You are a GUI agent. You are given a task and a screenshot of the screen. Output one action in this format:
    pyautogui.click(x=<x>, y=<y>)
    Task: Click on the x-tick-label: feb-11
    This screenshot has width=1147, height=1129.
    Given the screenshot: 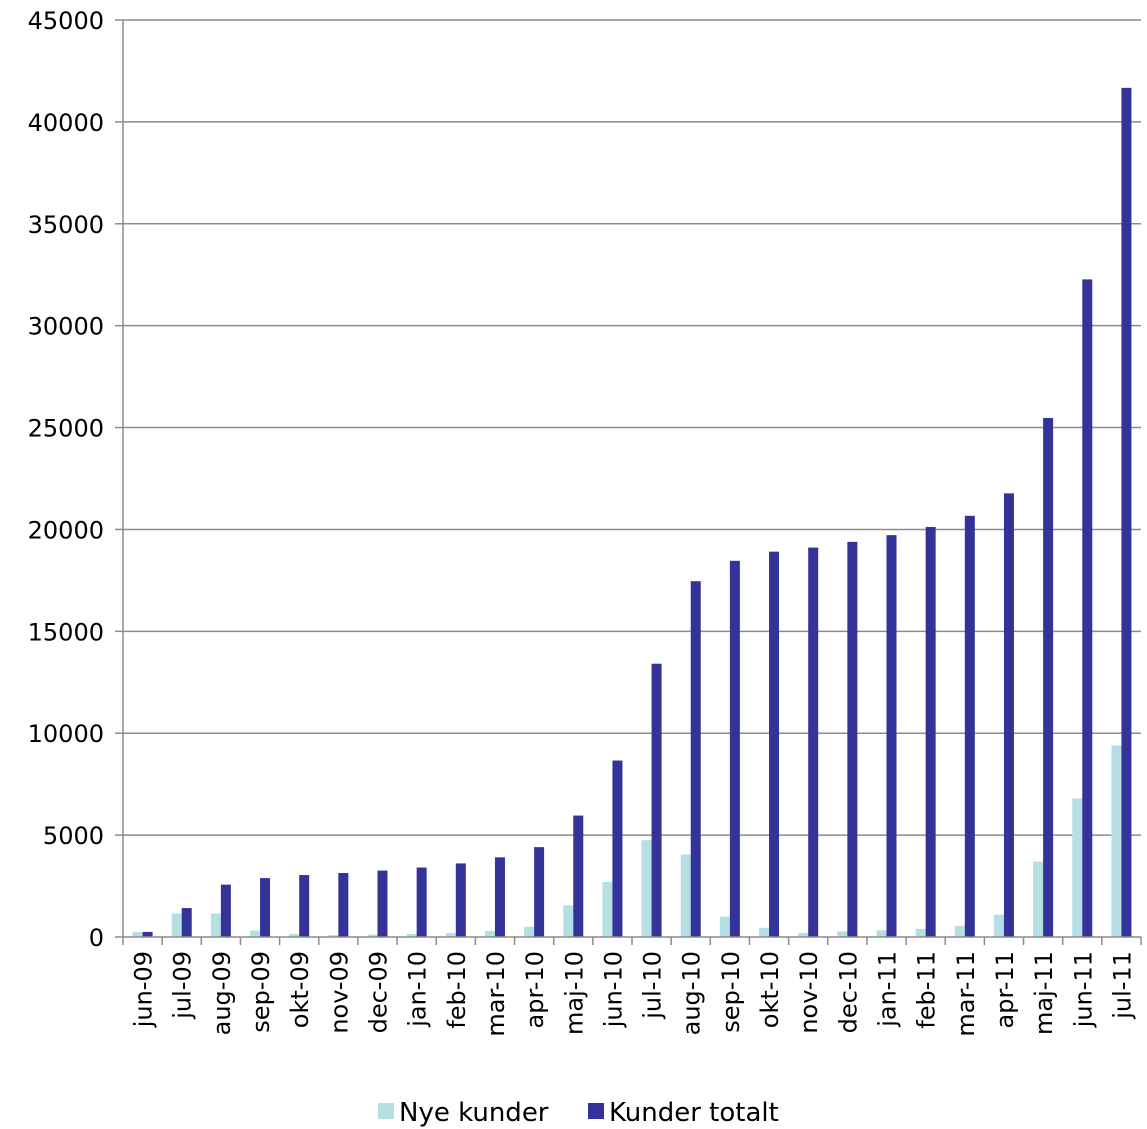 What is the action you would take?
    pyautogui.click(x=927, y=990)
    